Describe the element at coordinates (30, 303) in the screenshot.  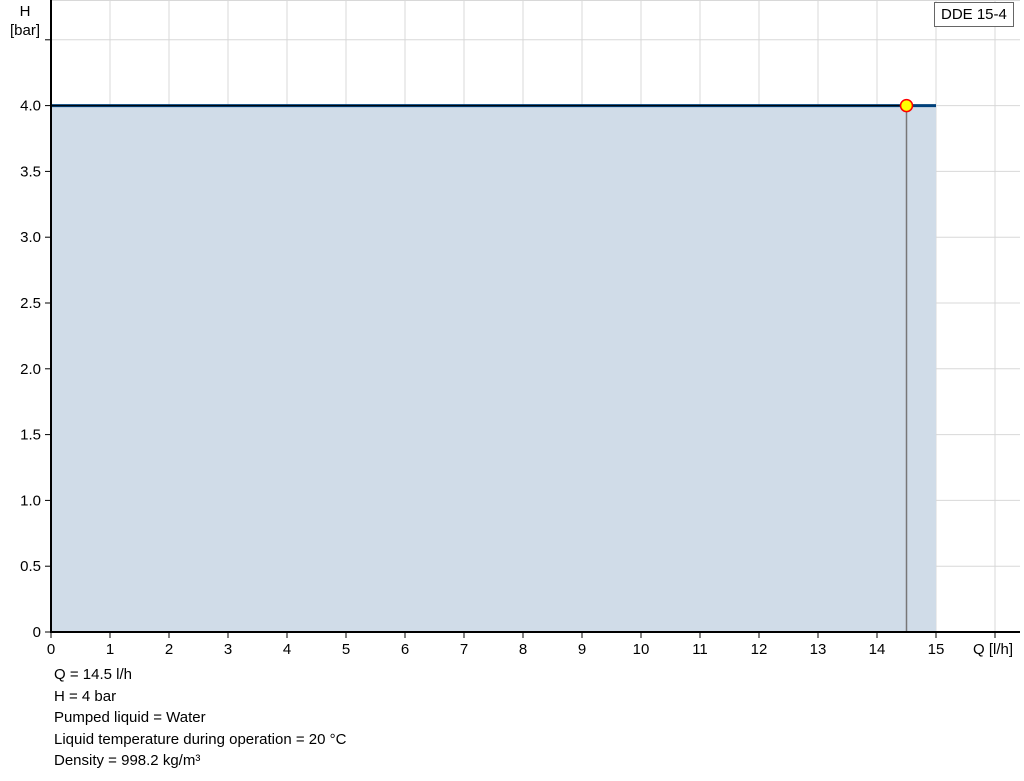
I see `y-tick-label: 2.5` at that location.